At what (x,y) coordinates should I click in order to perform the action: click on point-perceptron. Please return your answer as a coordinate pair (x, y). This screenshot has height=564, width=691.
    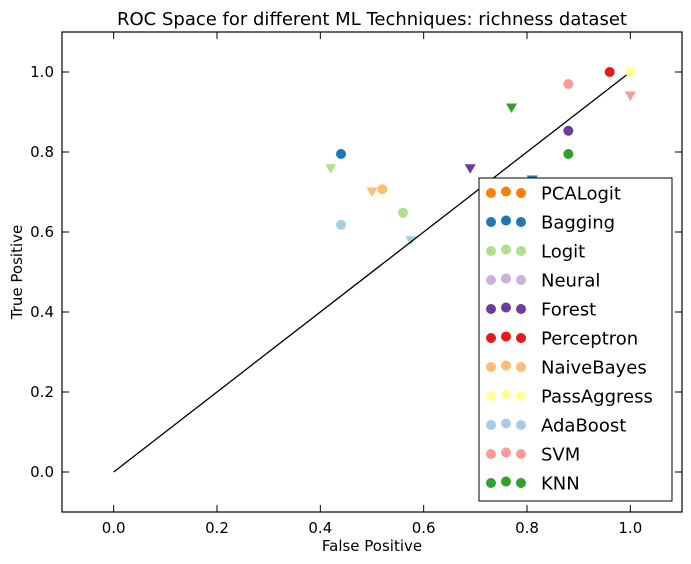
    Looking at the image, I should click on (609, 72).